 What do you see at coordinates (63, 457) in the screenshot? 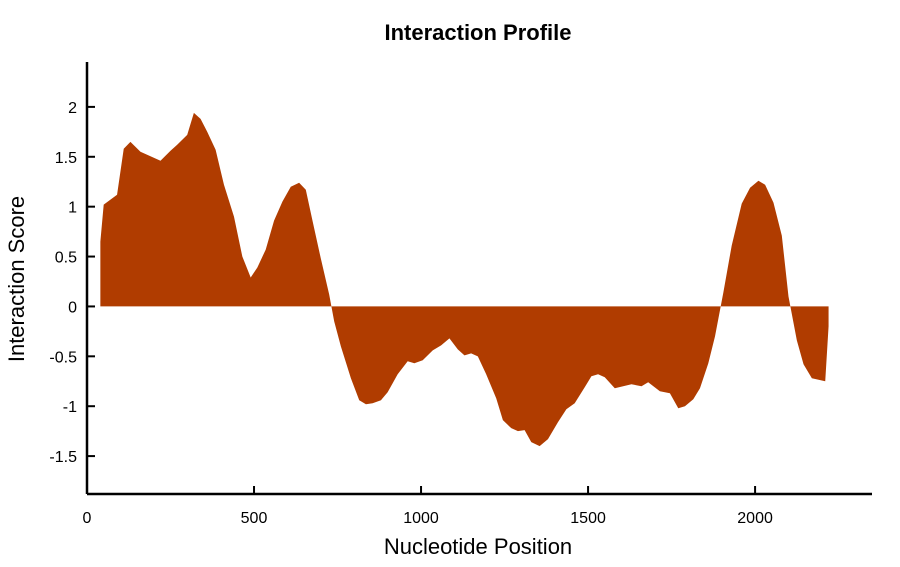
I see `y-tick-label: -1.5` at bounding box center [63, 457].